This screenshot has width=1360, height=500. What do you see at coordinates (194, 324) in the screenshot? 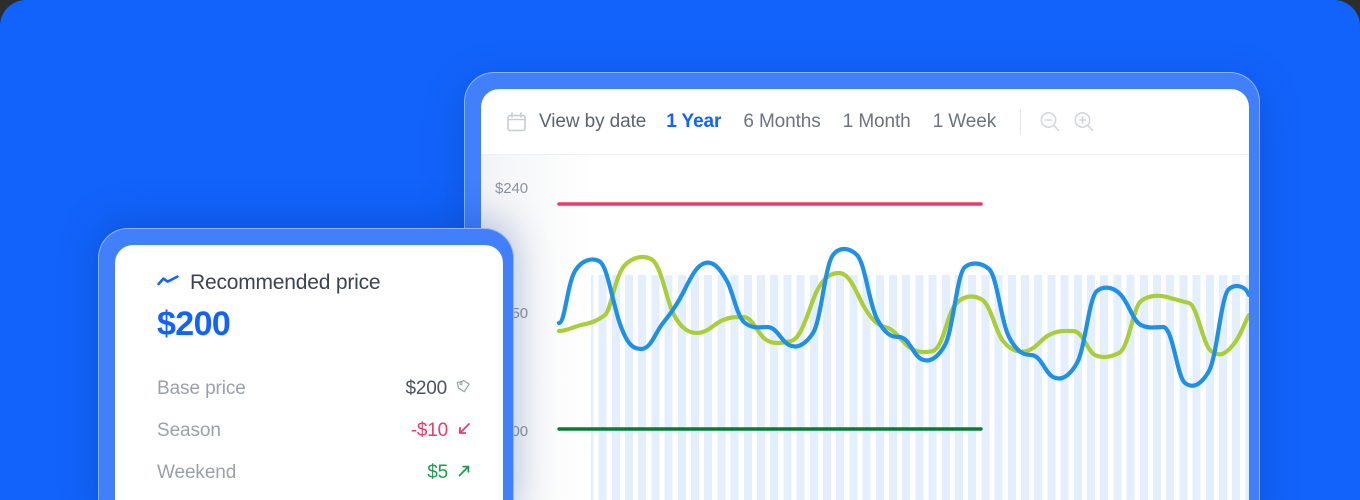
I see `recommended-price-amount: $200` at bounding box center [194, 324].